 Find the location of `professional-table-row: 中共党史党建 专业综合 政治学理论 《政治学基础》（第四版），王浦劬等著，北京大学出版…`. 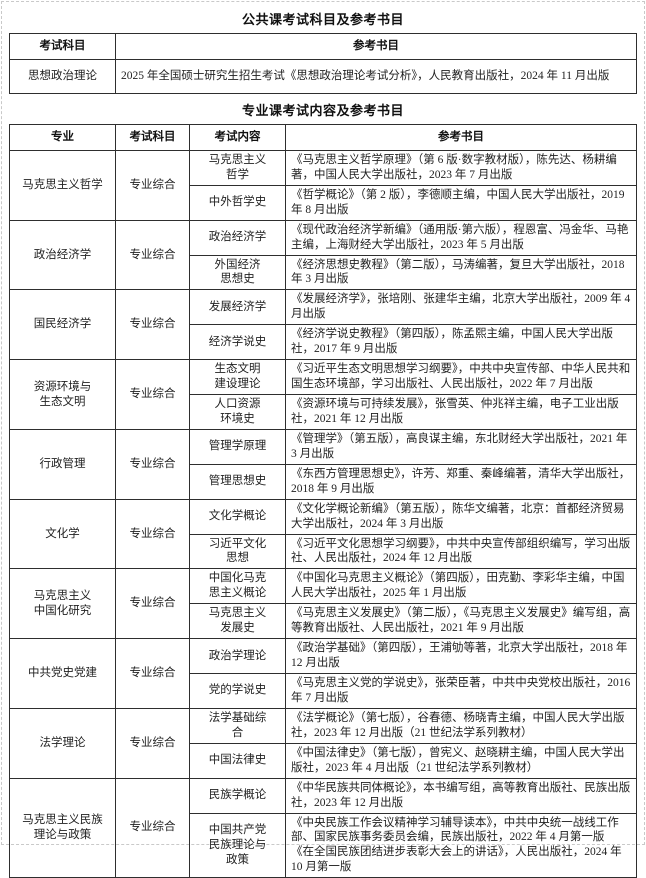

professional-table-row: 中共党史党建 专业综合 政治学理论 《政治学基础》（第四版），王浦劬等著，北京大学出版… is located at coordinates (323, 673).